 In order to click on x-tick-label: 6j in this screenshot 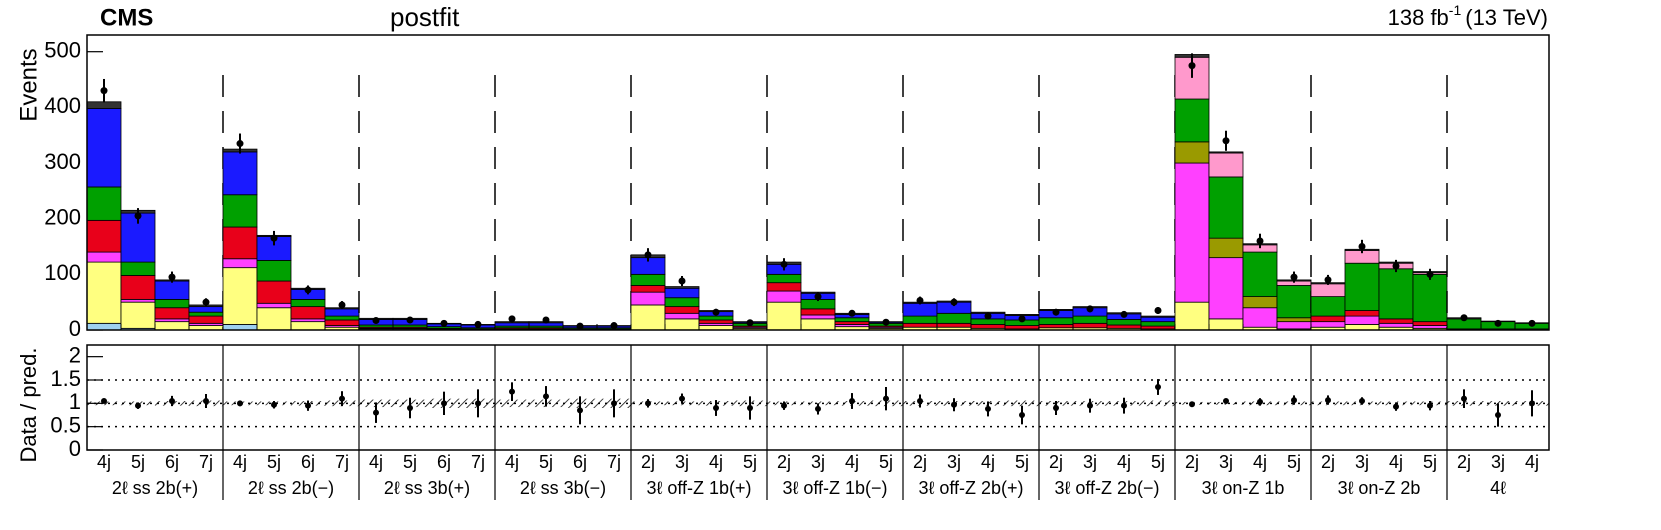, I will do `click(444, 462)`.